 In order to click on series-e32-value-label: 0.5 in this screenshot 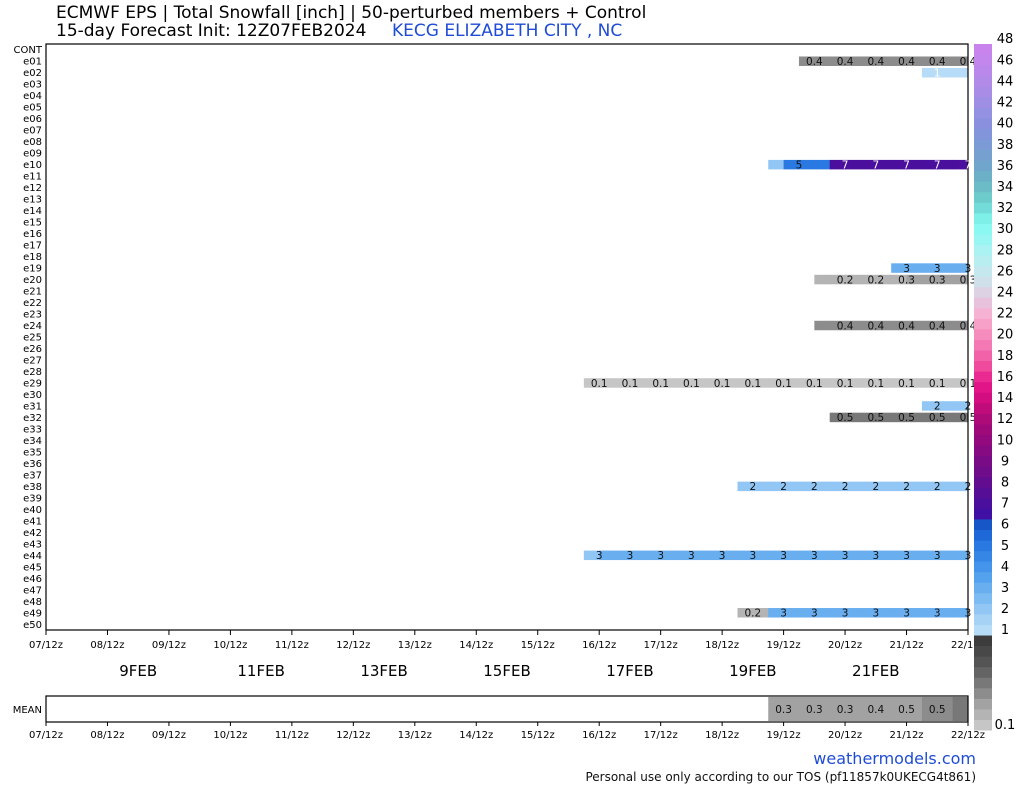, I will do `click(906, 418)`.